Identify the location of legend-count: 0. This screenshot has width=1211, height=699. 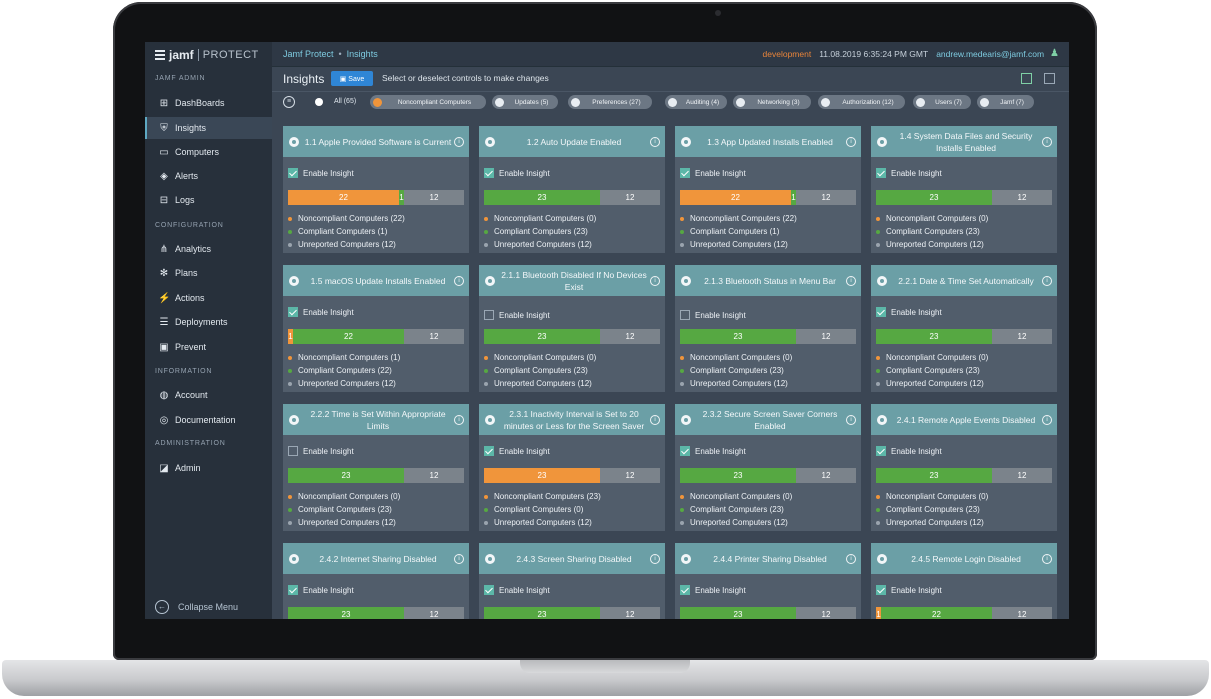
(983, 496).